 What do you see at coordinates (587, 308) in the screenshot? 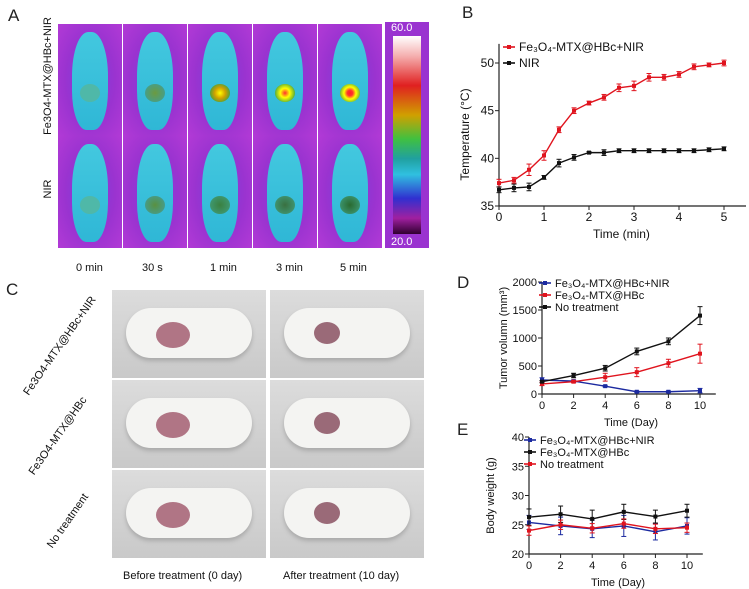
I see `legend-label: No treatment` at bounding box center [587, 308].